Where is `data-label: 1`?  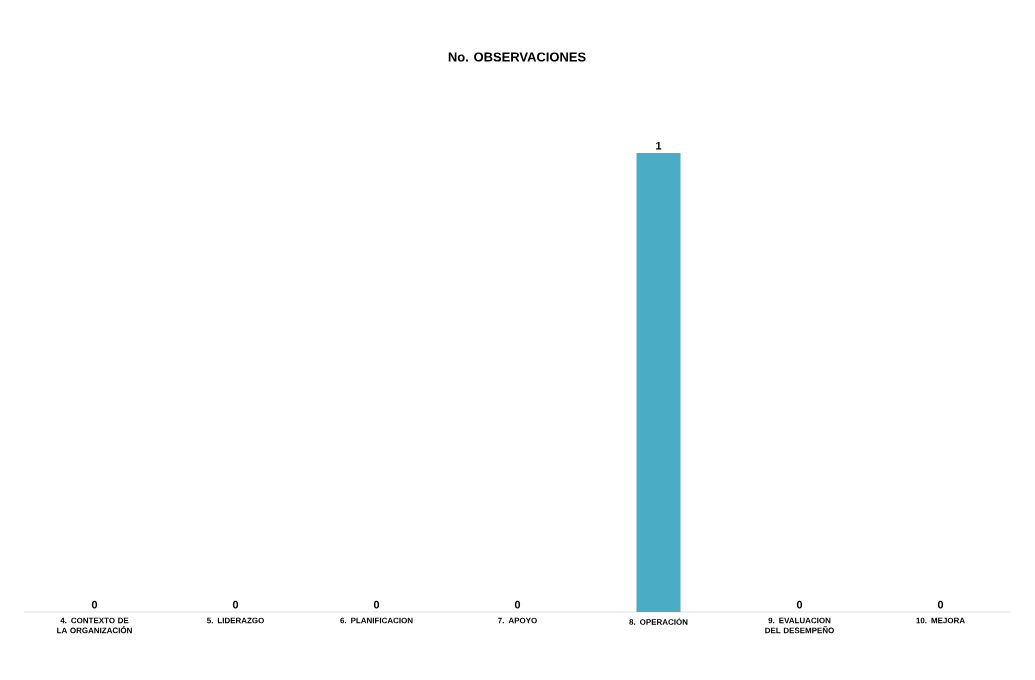 data-label: 1 is located at coordinates (659, 145).